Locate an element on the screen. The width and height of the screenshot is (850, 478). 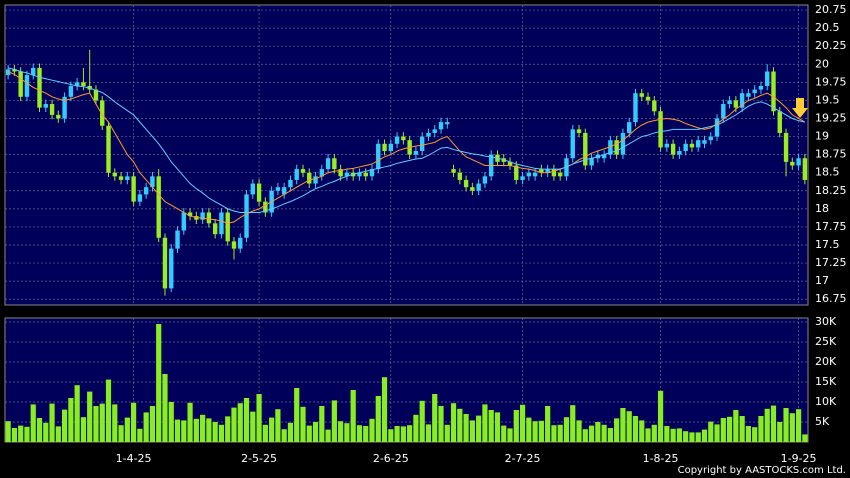
y-tick-label: 18.75 is located at coordinates (831, 154).